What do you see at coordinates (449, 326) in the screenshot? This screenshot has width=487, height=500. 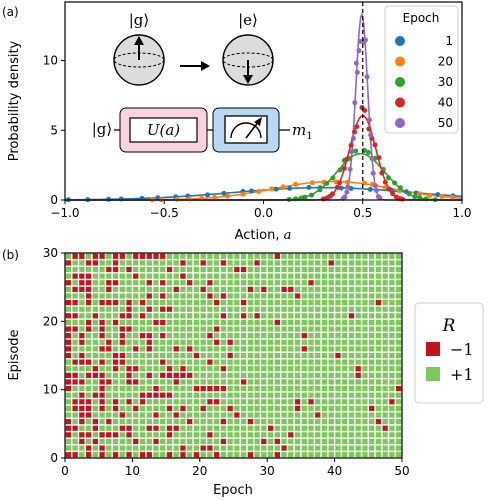 I see `reward-legend-title: R` at bounding box center [449, 326].